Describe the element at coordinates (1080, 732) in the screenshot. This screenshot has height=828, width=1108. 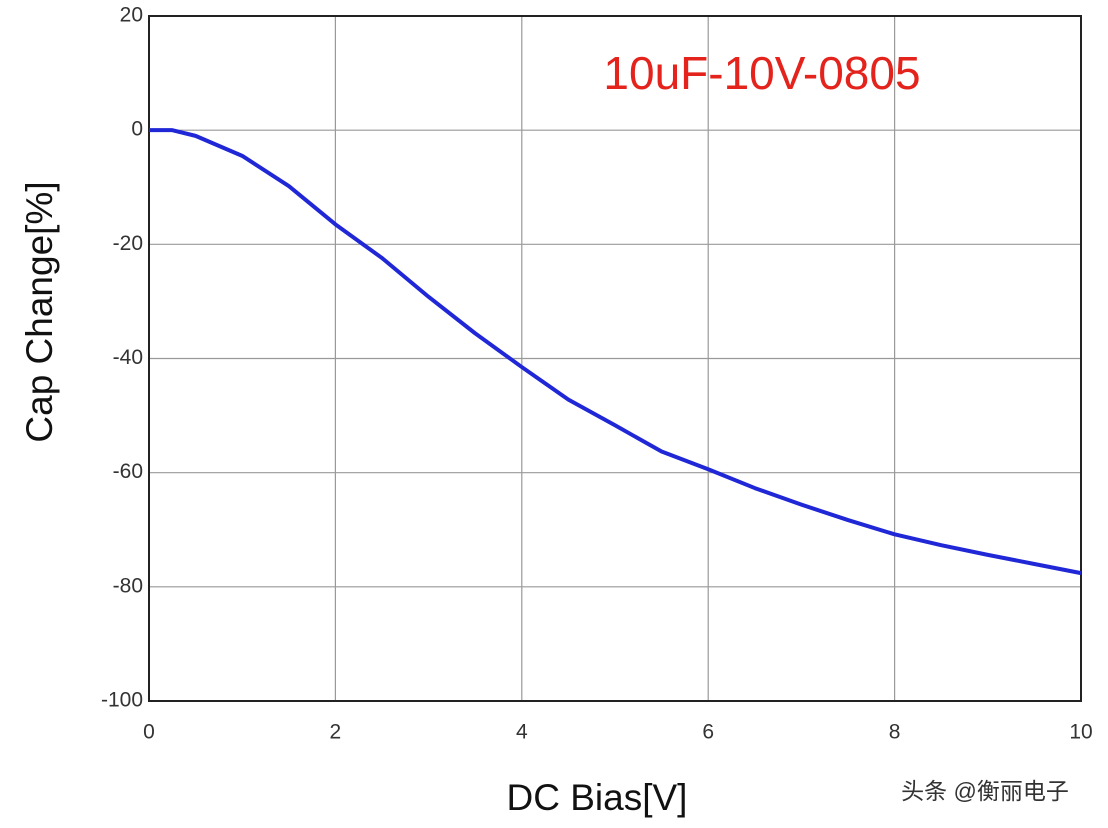
I see `x-tick-label: 10` at that location.